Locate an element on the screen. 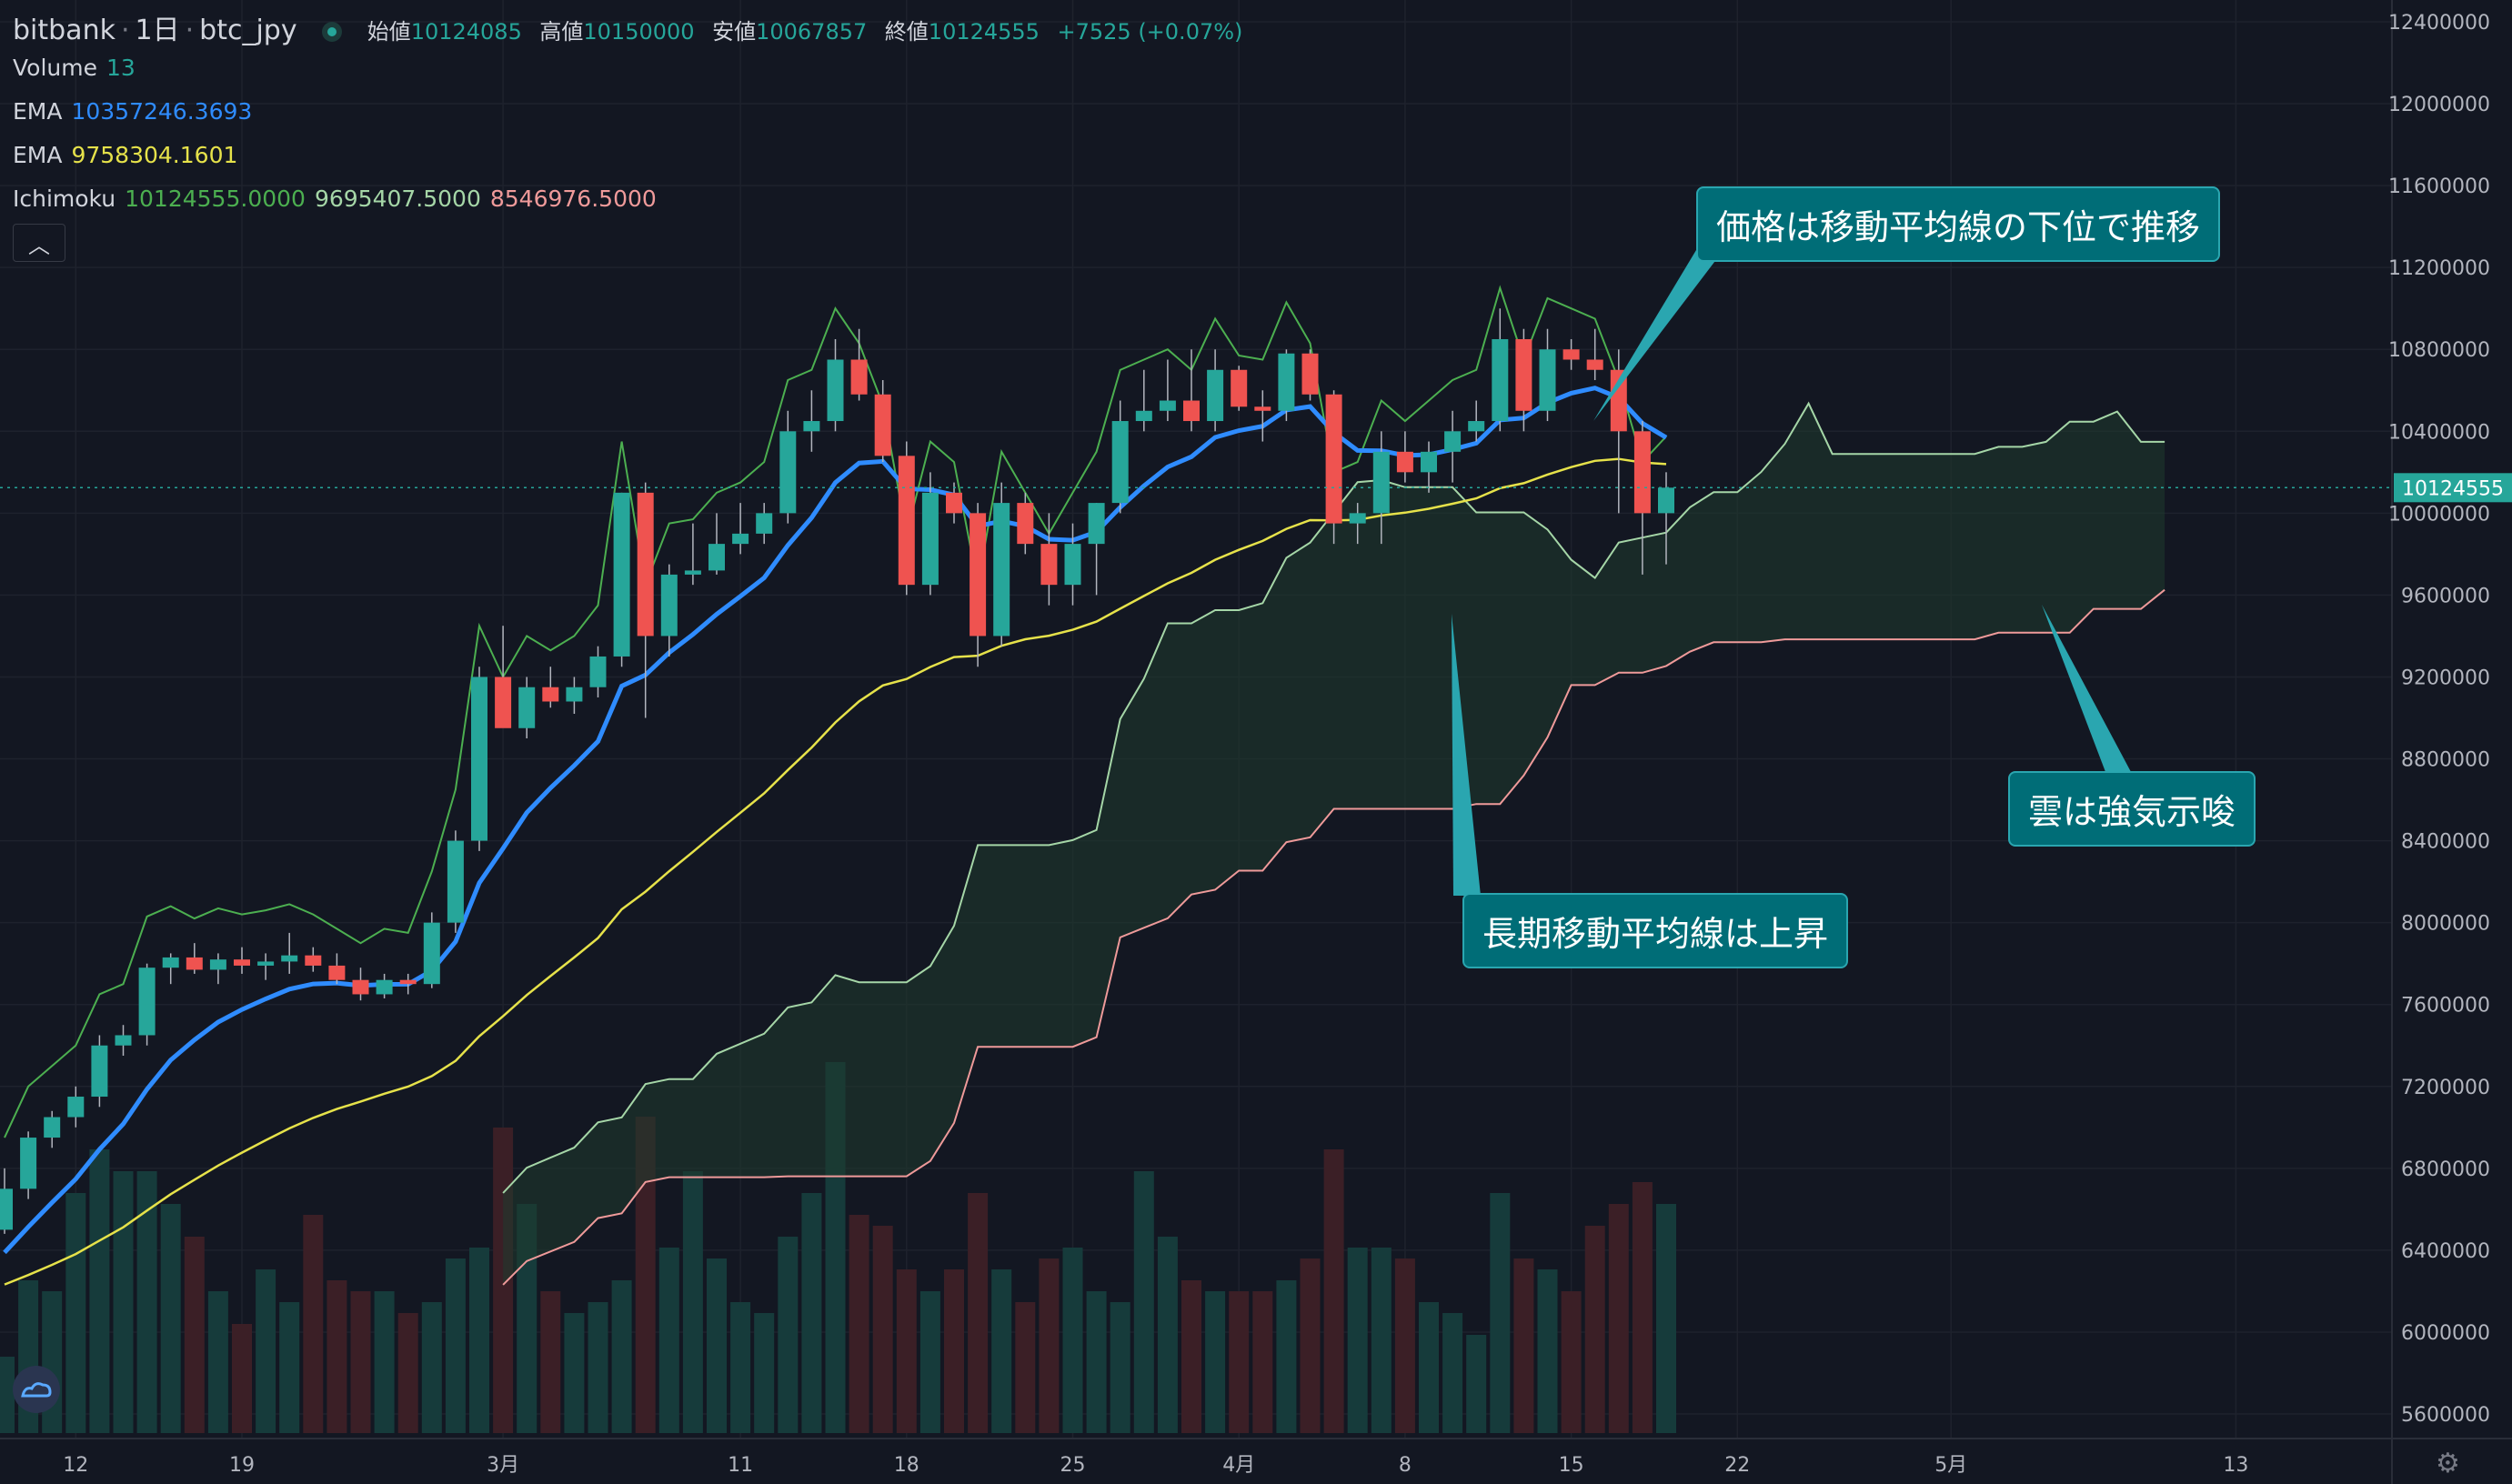 The image size is (2512, 1484). y-tick-label: 8800000 is located at coordinates (2445, 760).